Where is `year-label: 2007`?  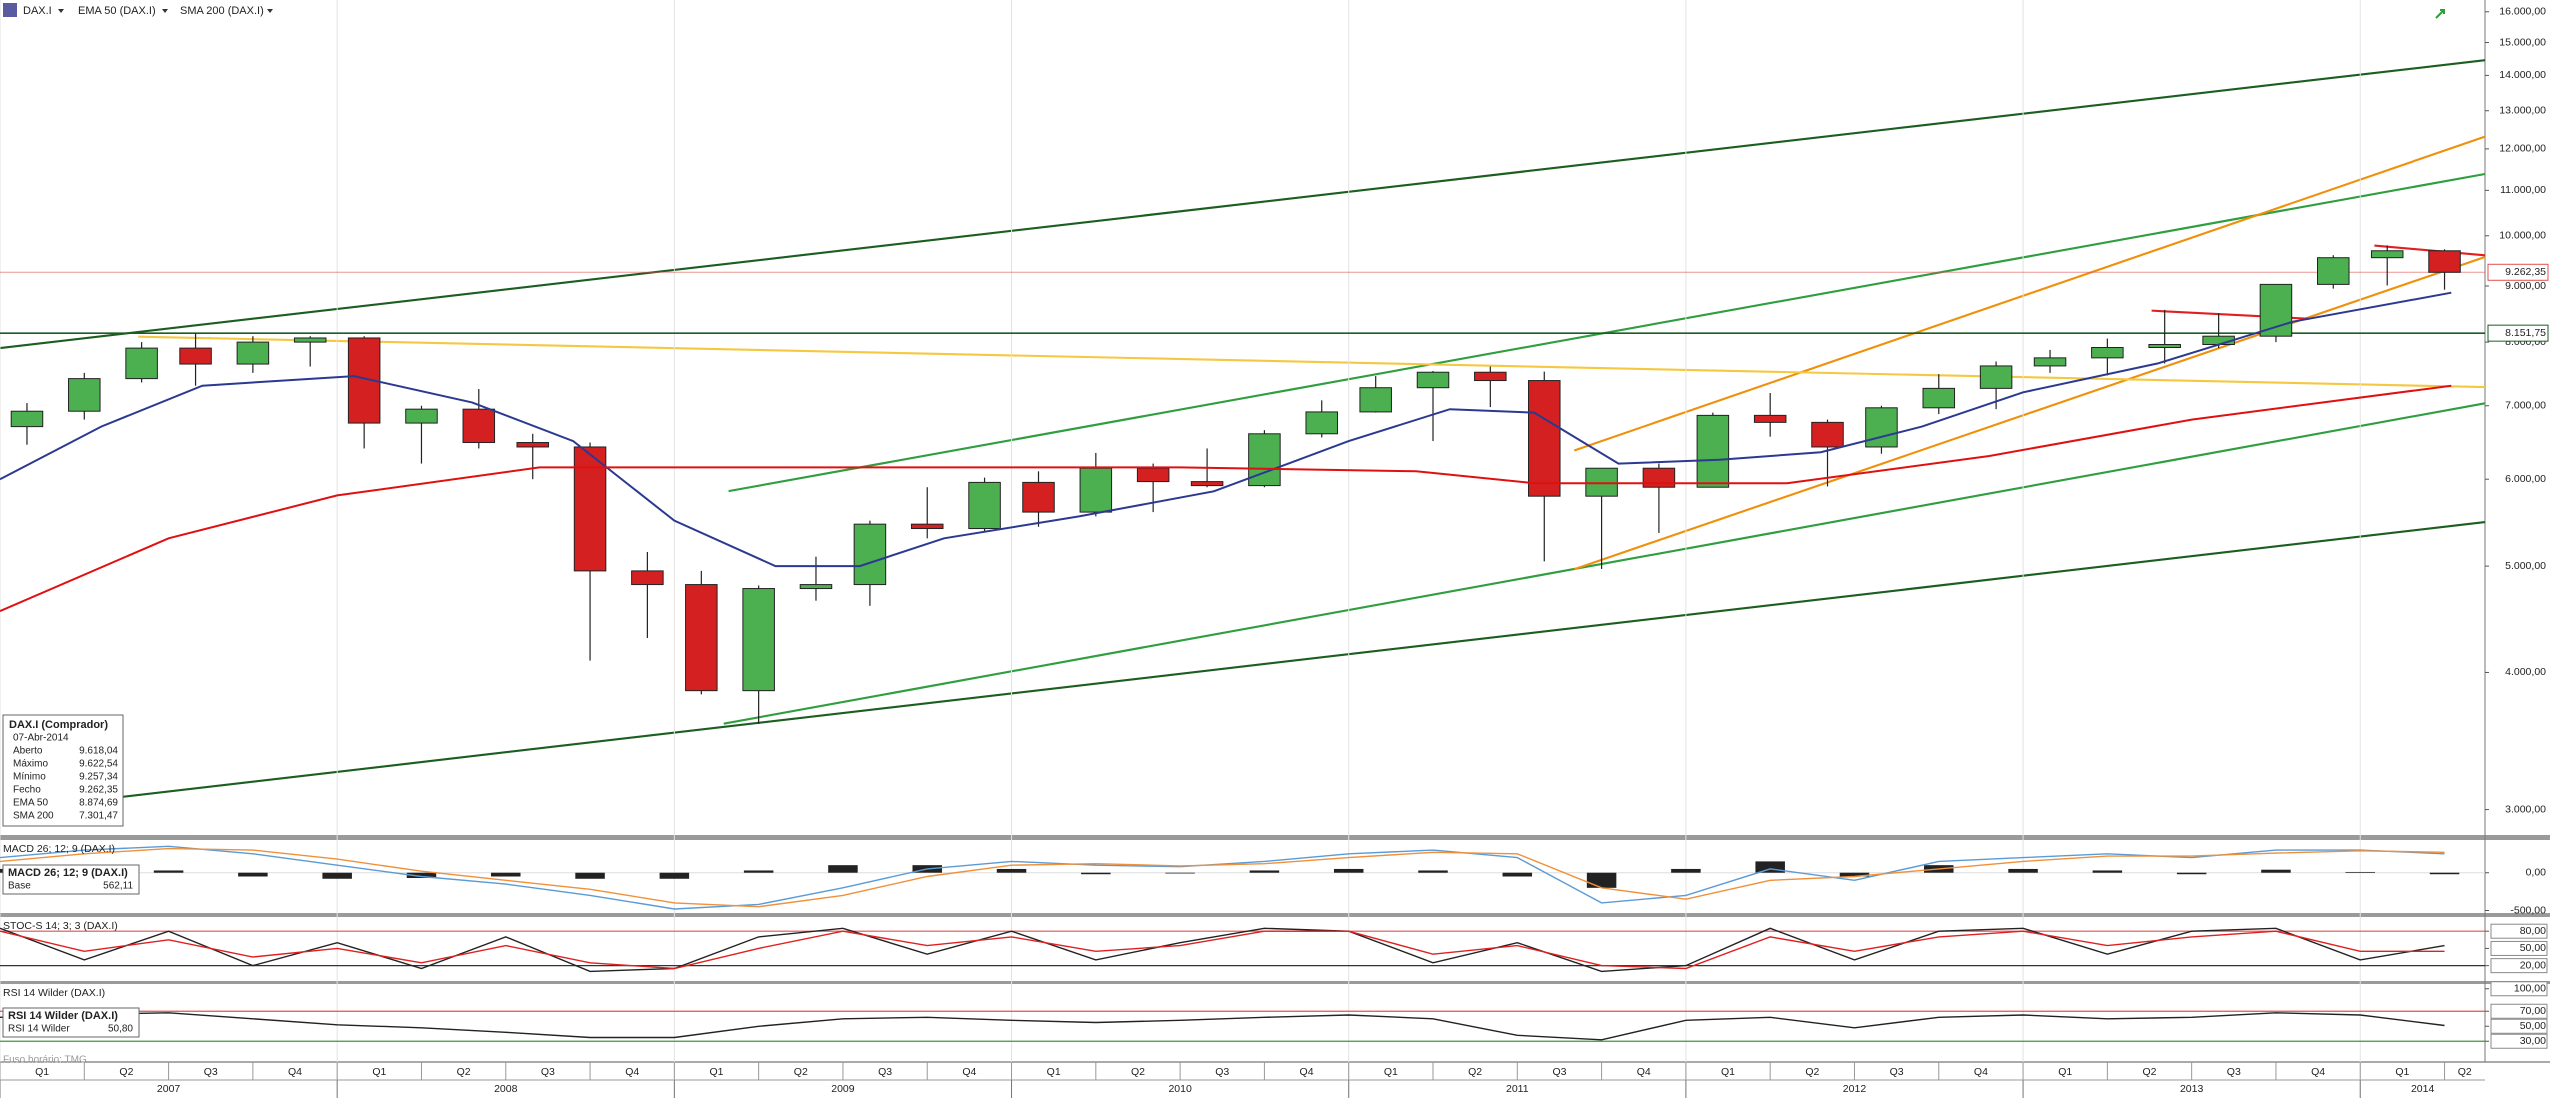
year-label: 2007 is located at coordinates (169, 1089).